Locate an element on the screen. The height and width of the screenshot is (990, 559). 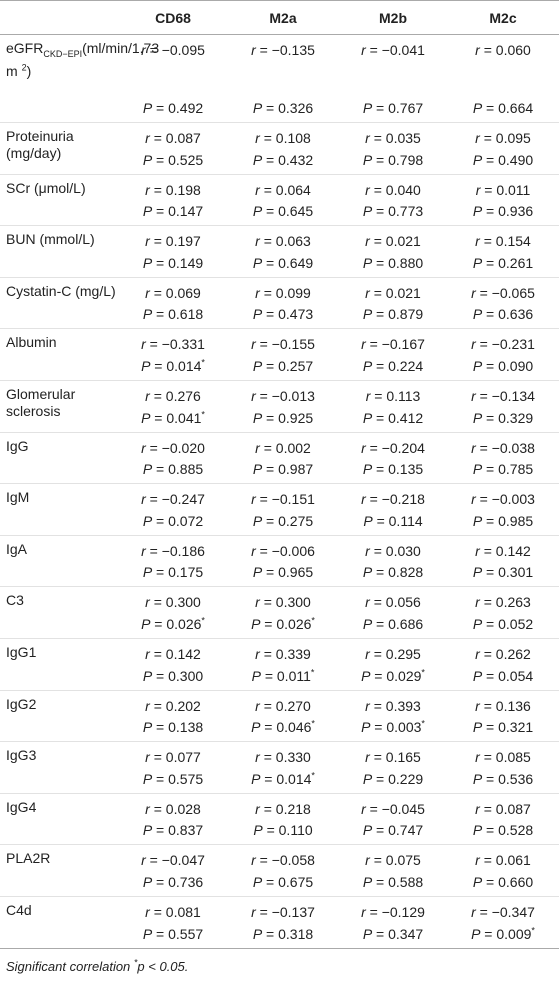
r-value: r = −0.218 is located at coordinates (393, 499).